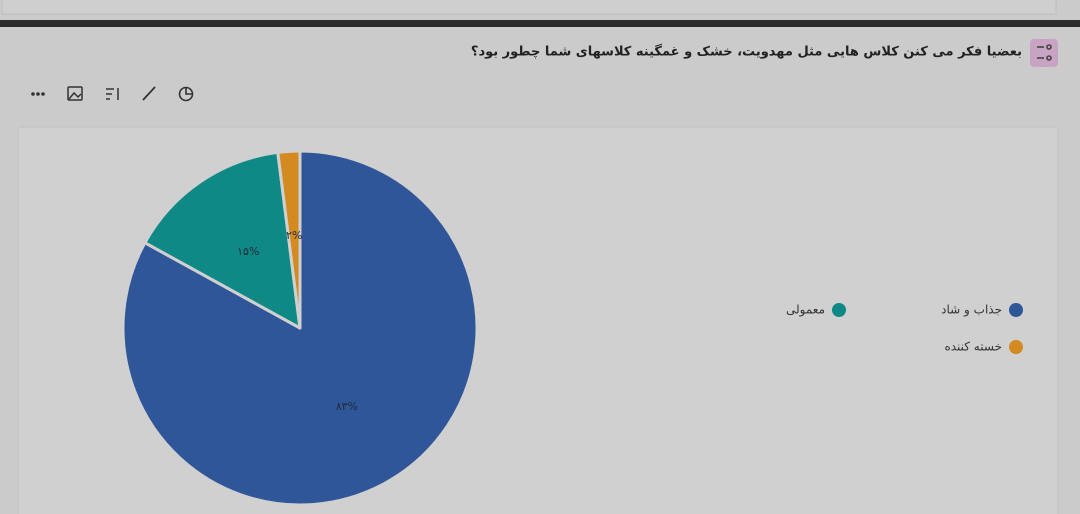  Describe the element at coordinates (38, 94) in the screenshot. I see `more-button` at that location.